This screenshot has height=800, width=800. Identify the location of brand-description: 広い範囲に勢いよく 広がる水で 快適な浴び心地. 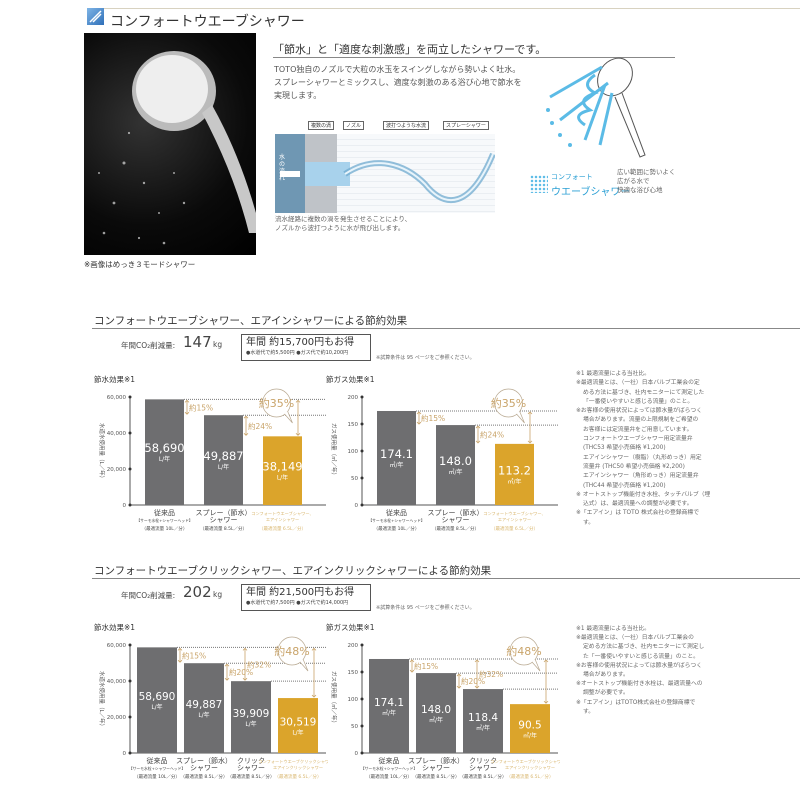
(646, 181).